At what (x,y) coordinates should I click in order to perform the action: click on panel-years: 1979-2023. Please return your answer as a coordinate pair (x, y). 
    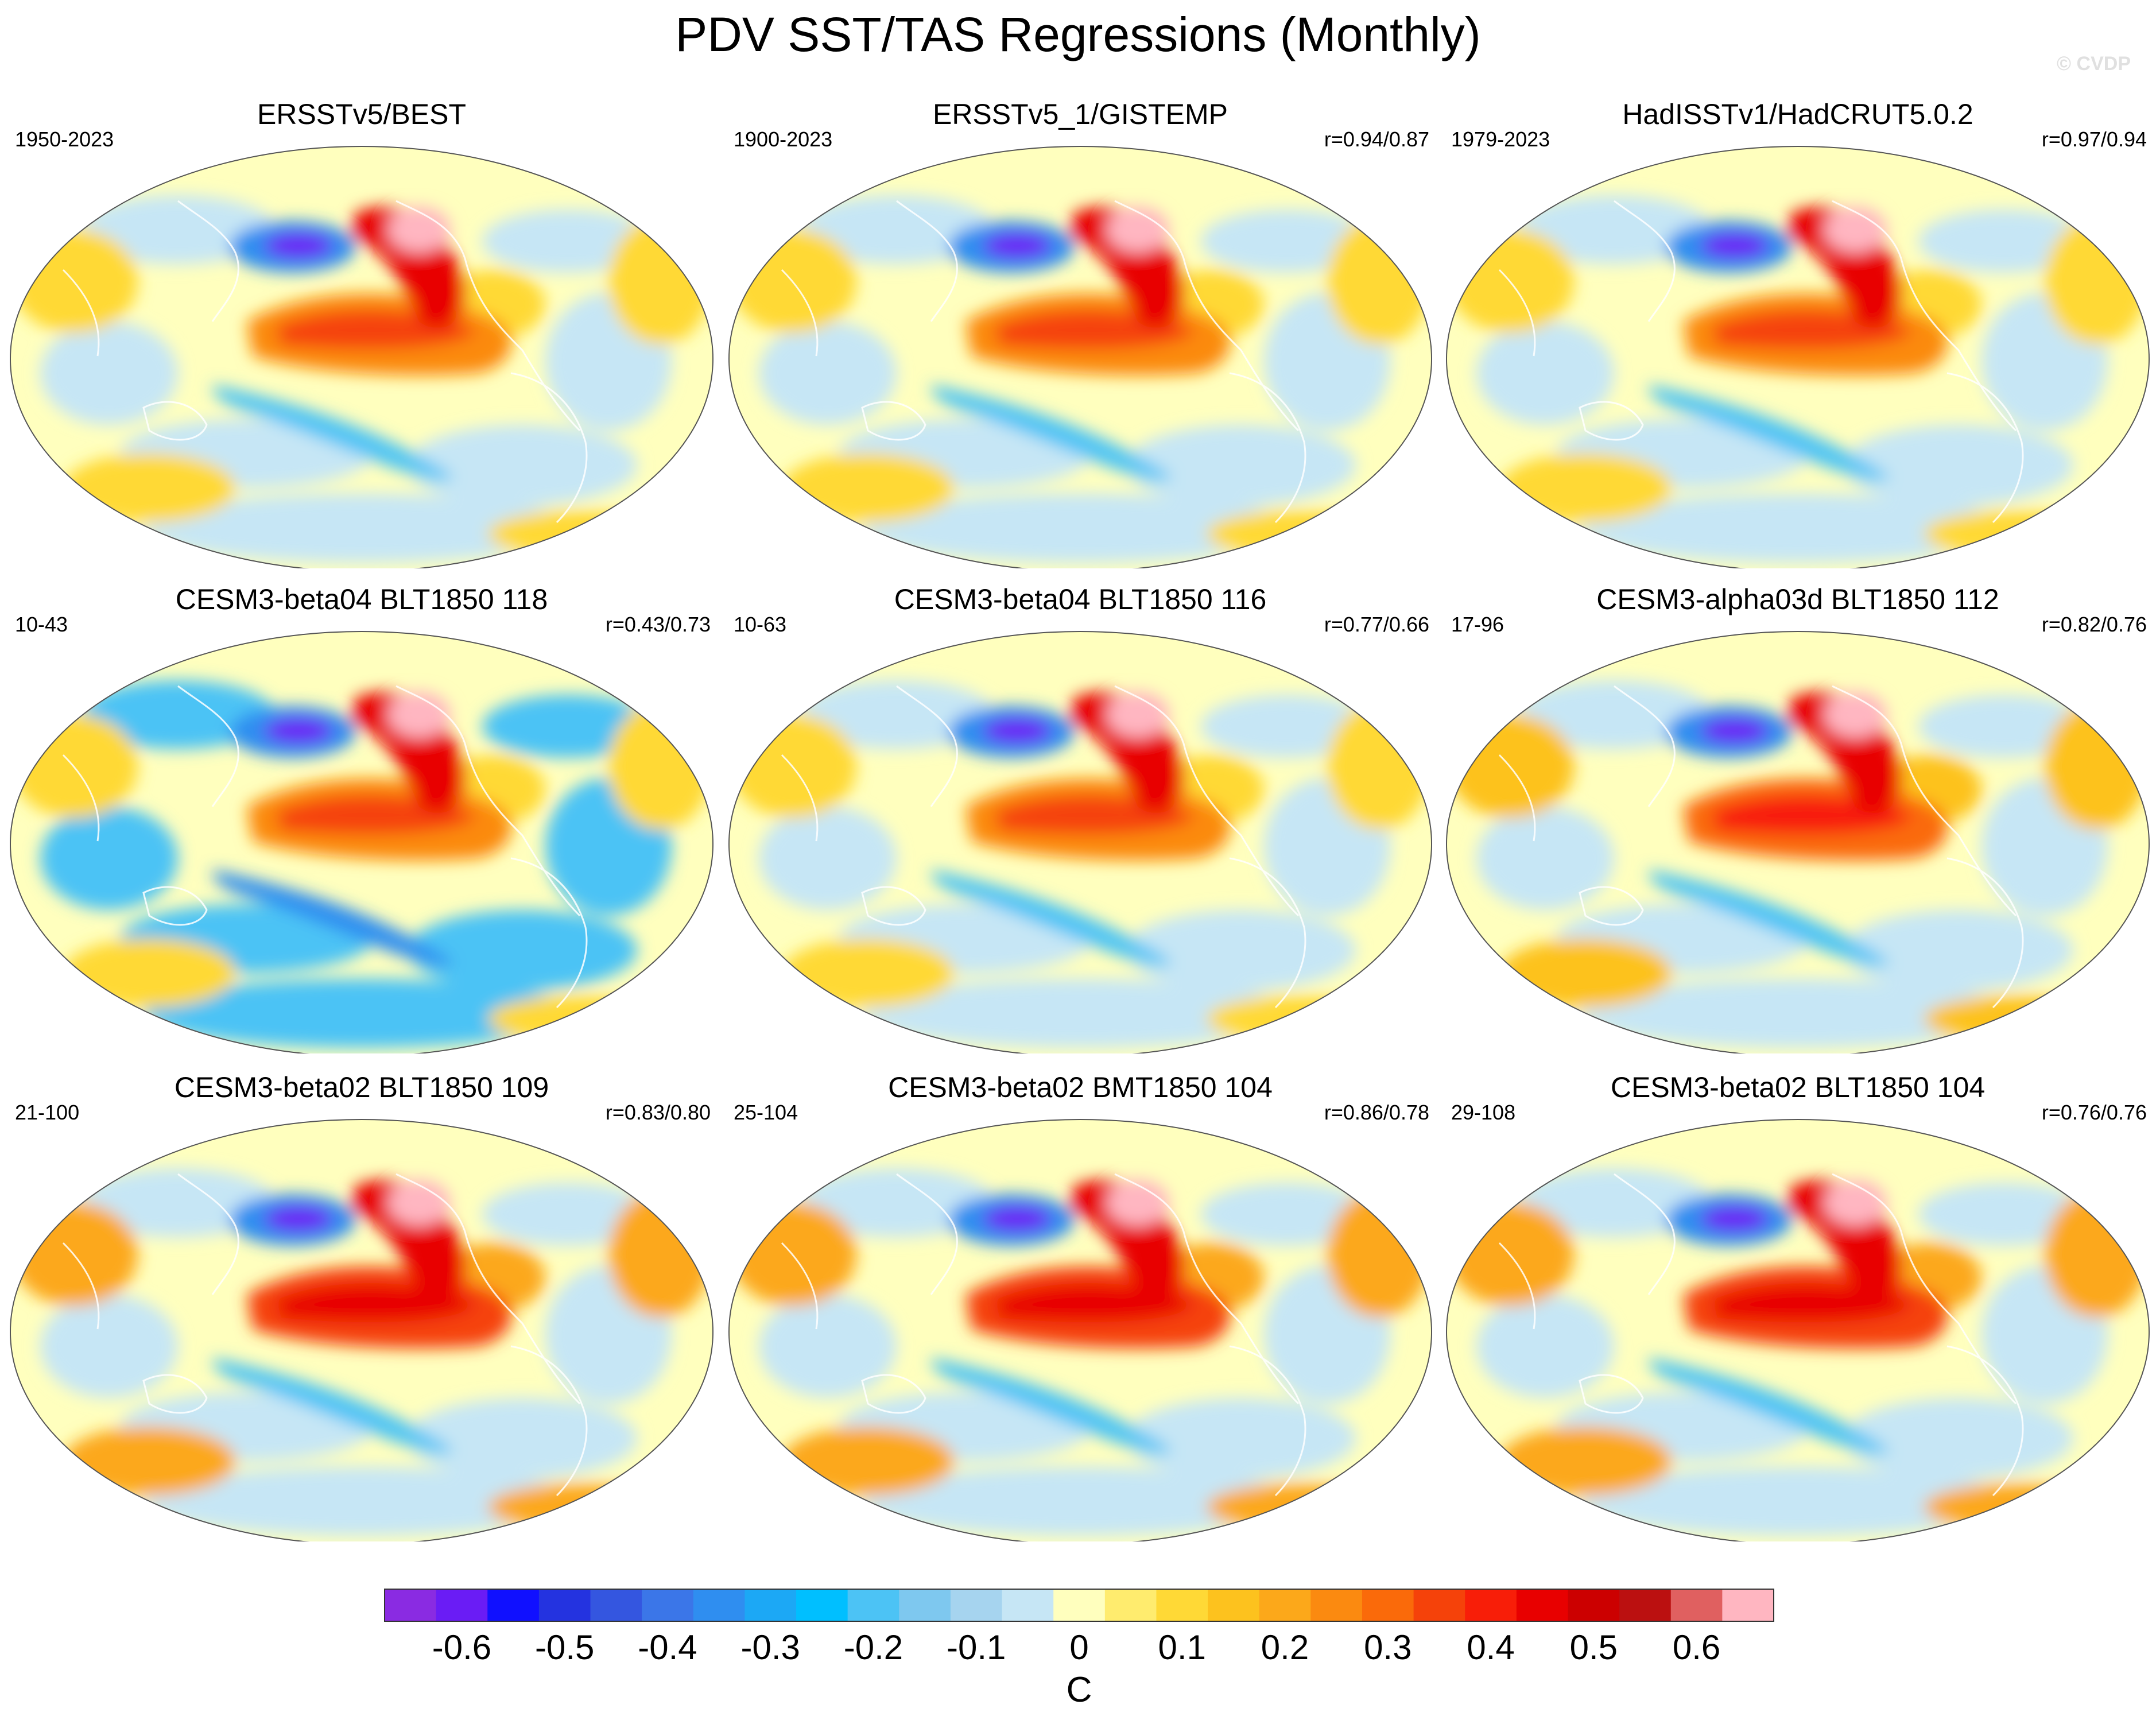
    Looking at the image, I should click on (1500, 139).